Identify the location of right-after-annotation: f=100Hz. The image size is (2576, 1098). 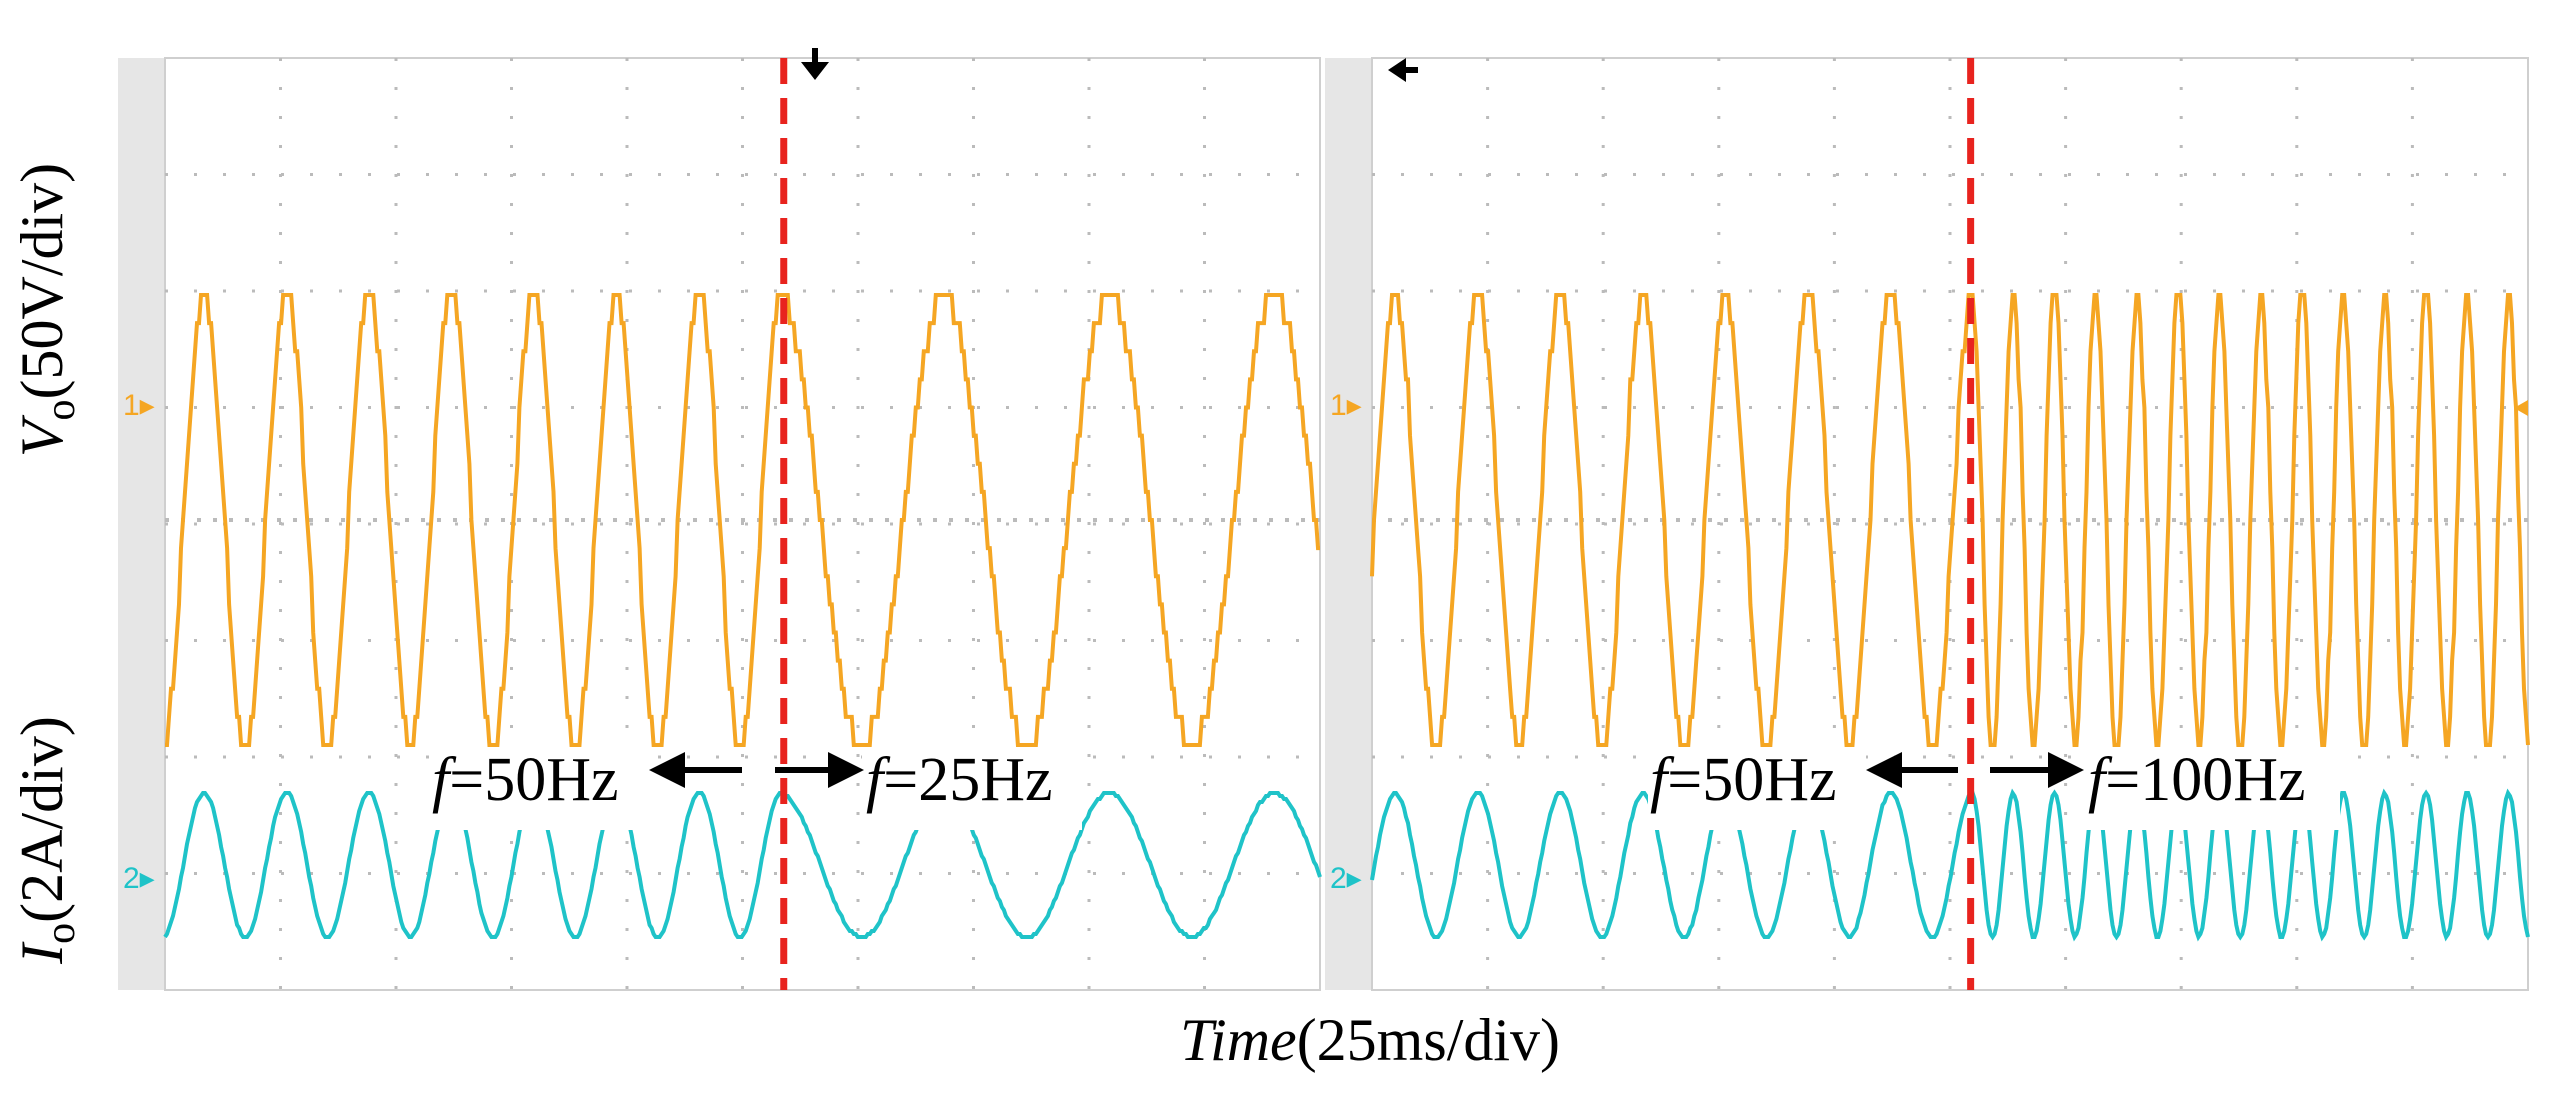
(2212, 788).